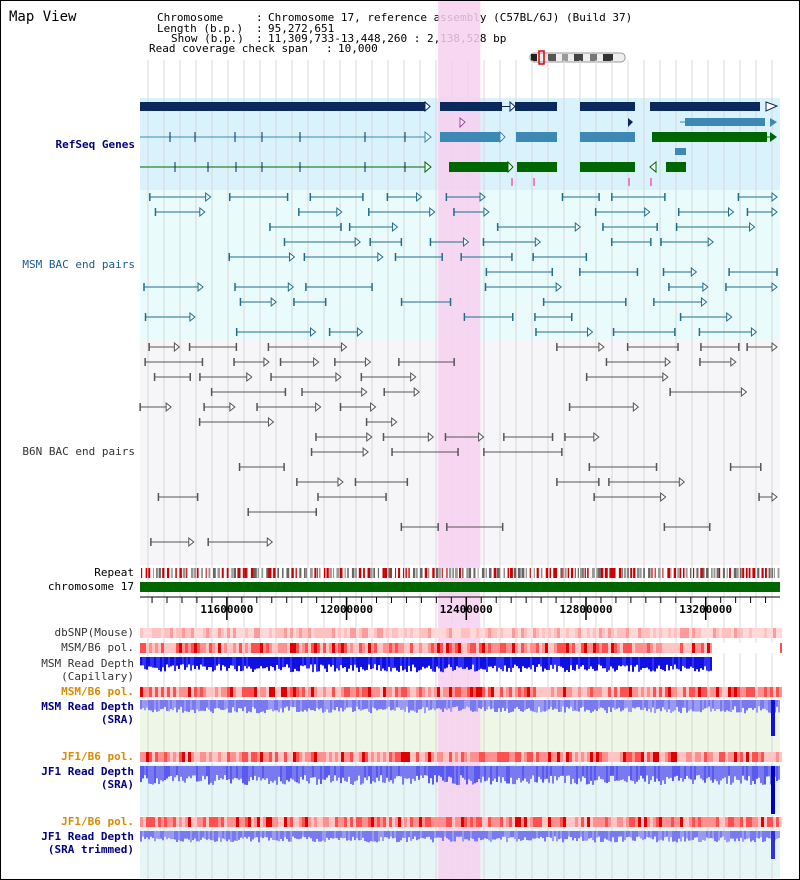  What do you see at coordinates (460, 264) in the screenshot?
I see `msm-bac-end-pairs-track` at bounding box center [460, 264].